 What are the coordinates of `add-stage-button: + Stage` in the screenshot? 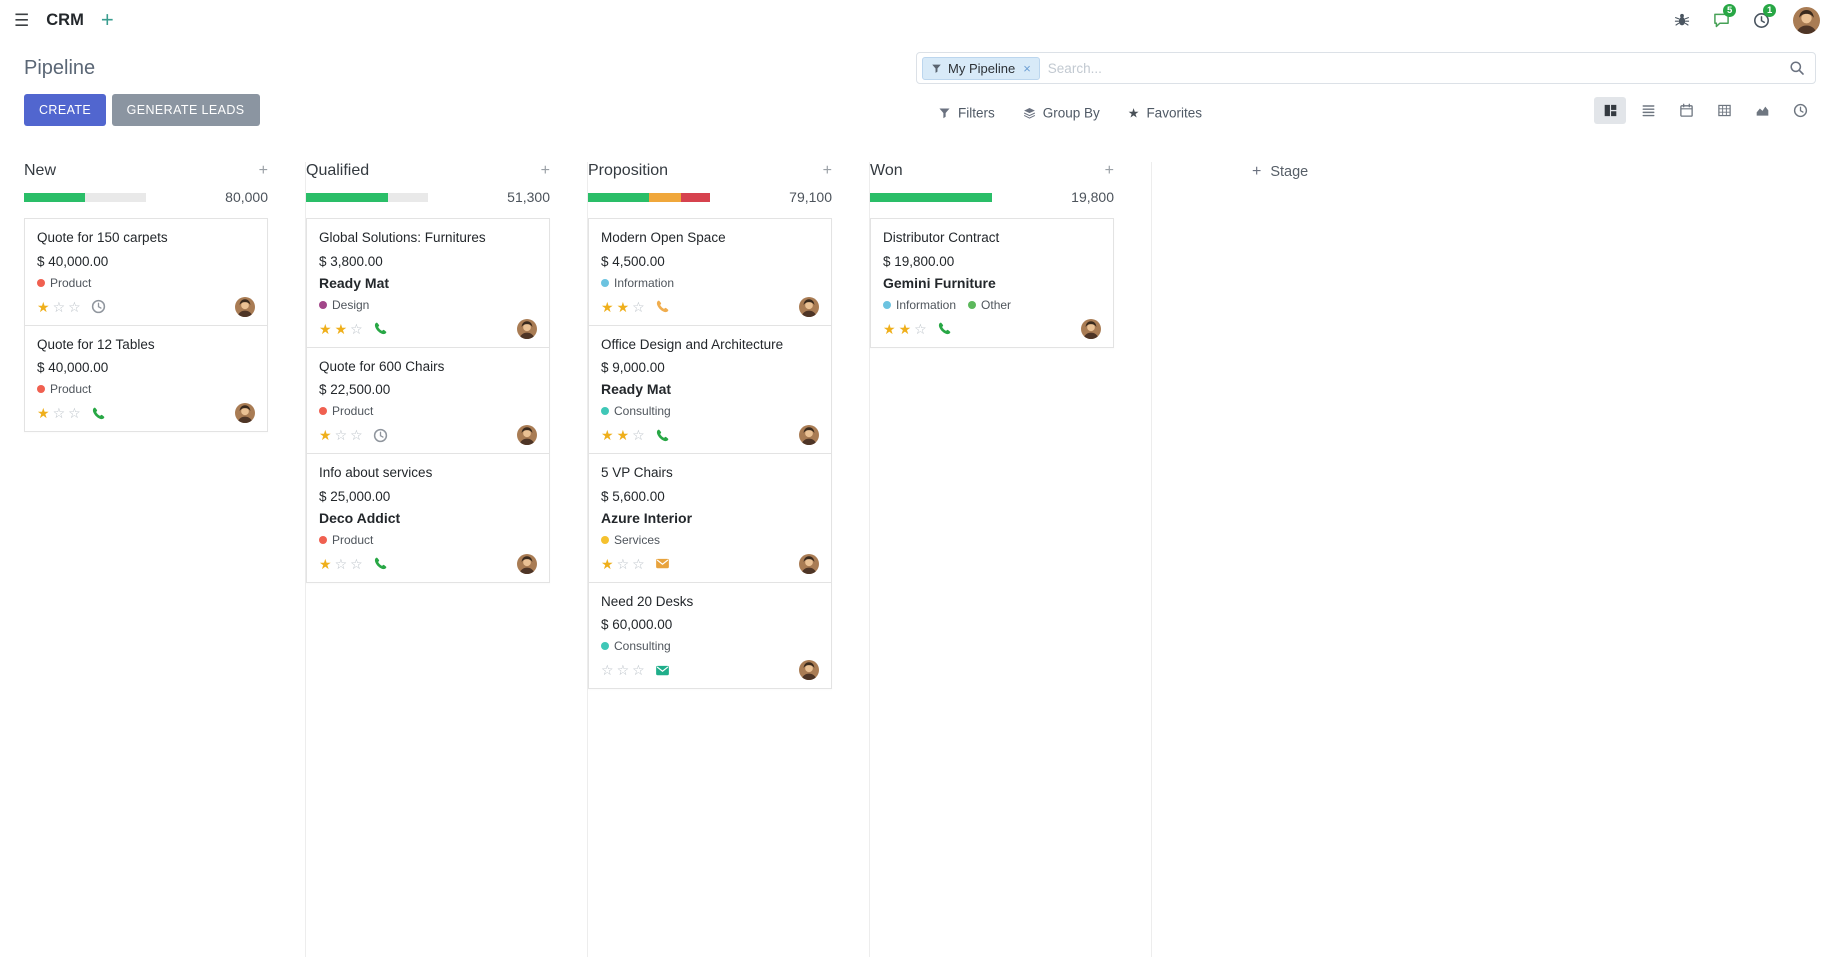 It's located at (1280, 172).